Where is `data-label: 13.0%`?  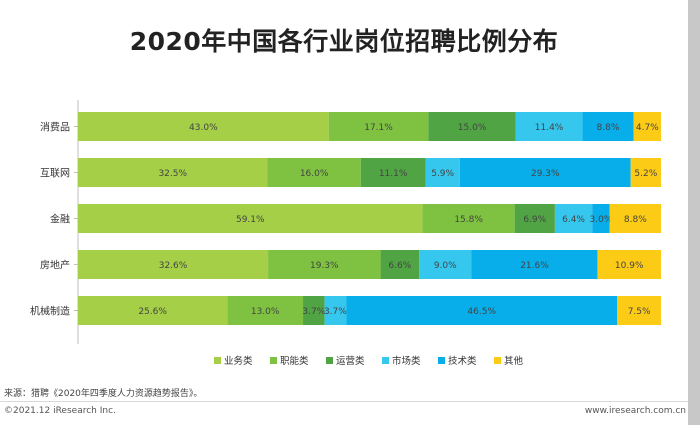
data-label: 13.0% is located at coordinates (265, 312).